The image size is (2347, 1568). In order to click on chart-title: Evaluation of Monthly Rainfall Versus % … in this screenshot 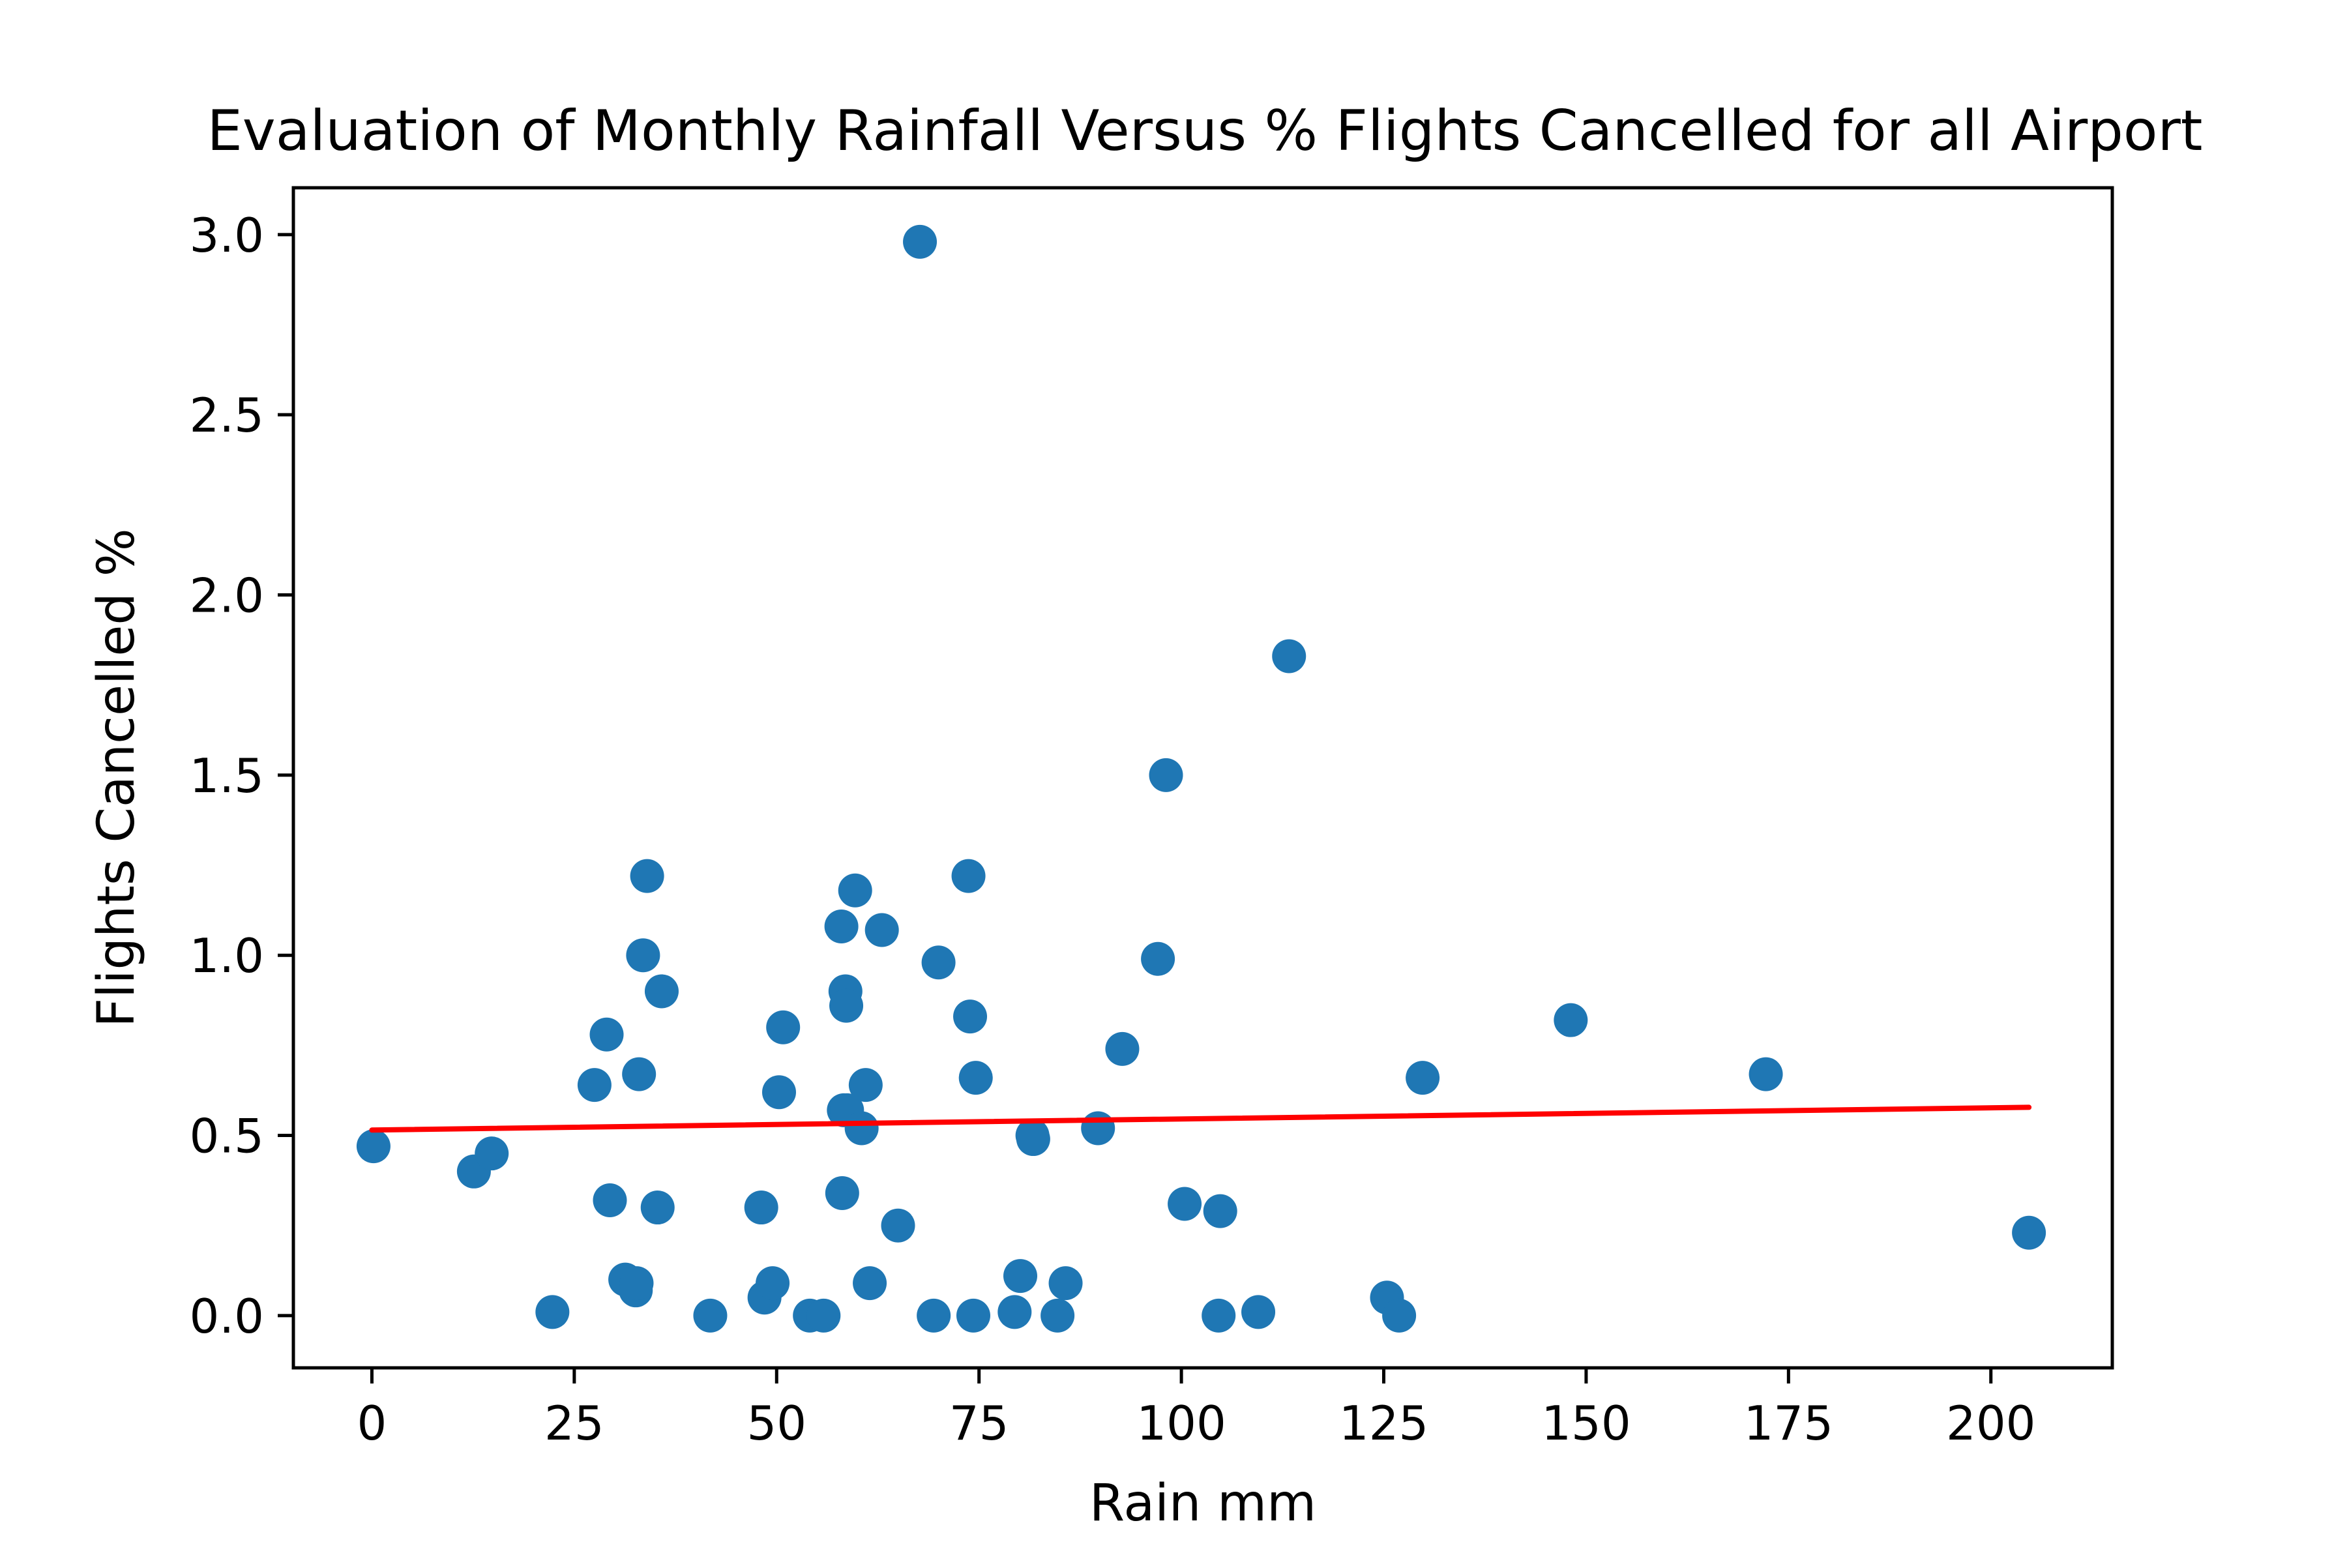, I will do `click(1204, 131)`.